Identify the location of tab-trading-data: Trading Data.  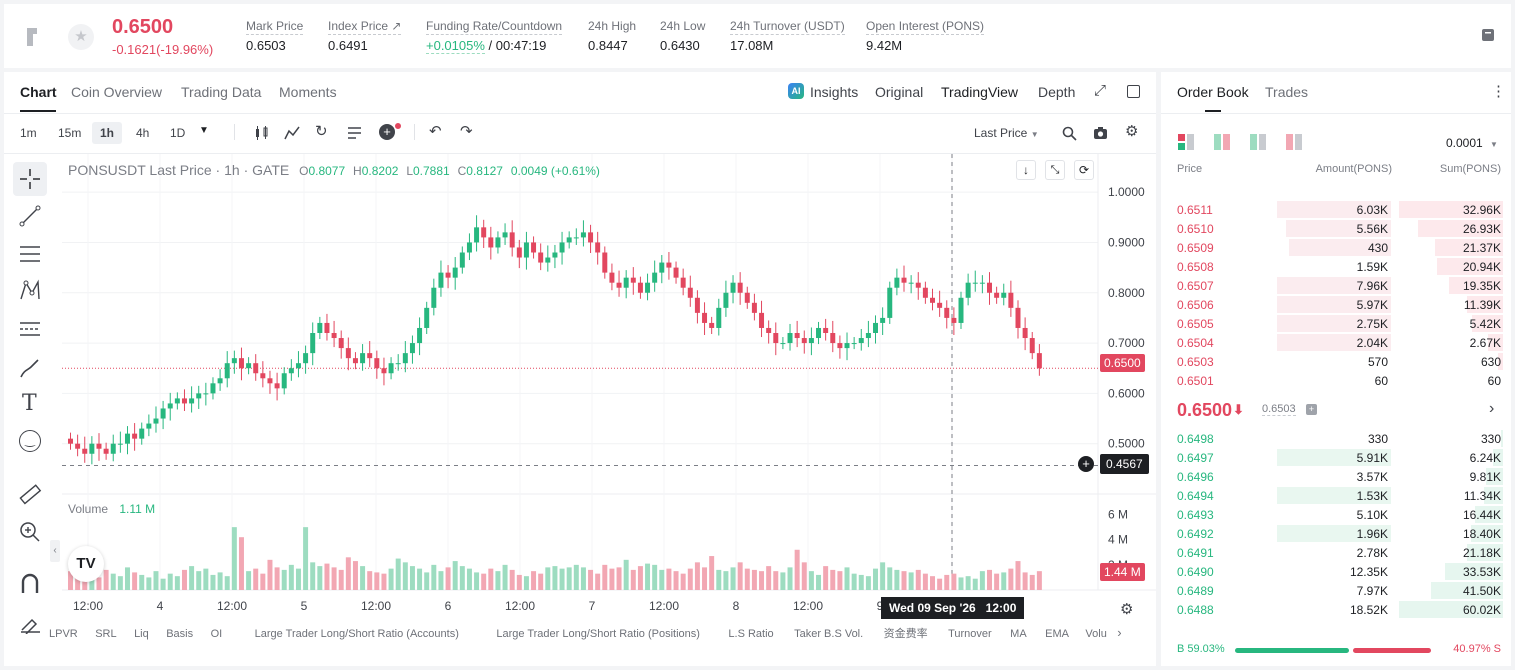
(221, 92).